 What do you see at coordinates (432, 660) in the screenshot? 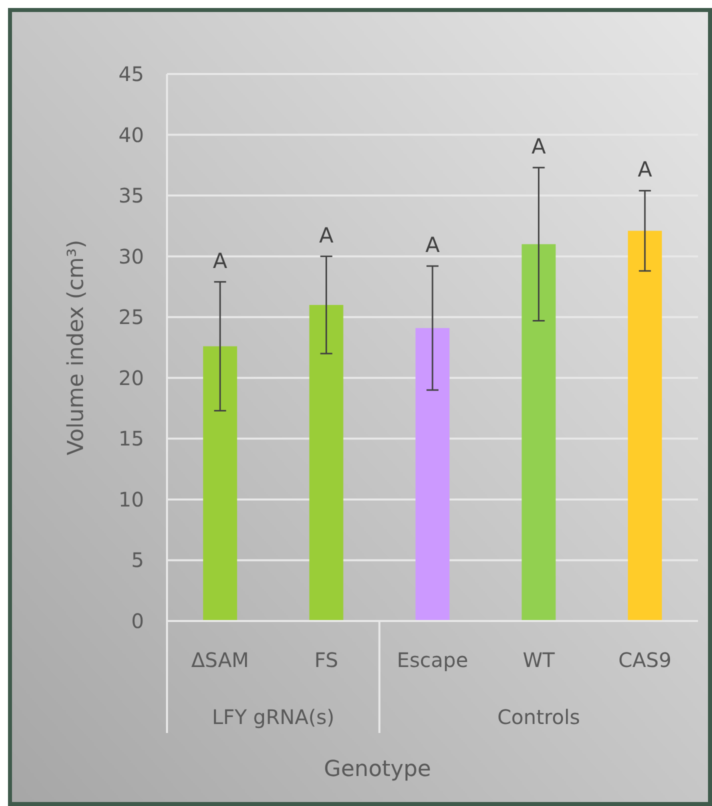
I see `x-tick-label: Escape` at bounding box center [432, 660].